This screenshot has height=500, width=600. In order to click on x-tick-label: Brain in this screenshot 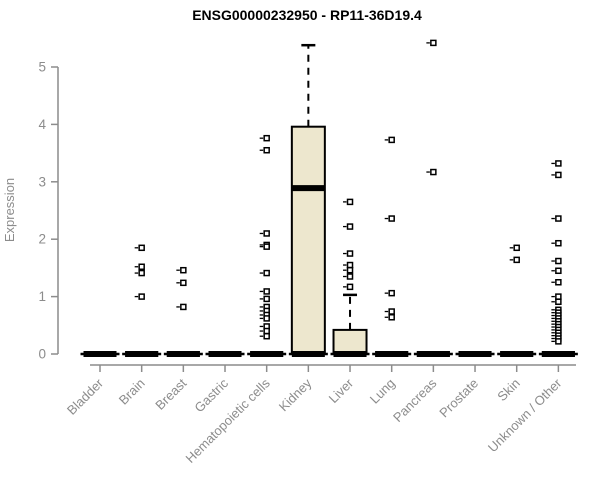, I will do `click(132, 392)`.